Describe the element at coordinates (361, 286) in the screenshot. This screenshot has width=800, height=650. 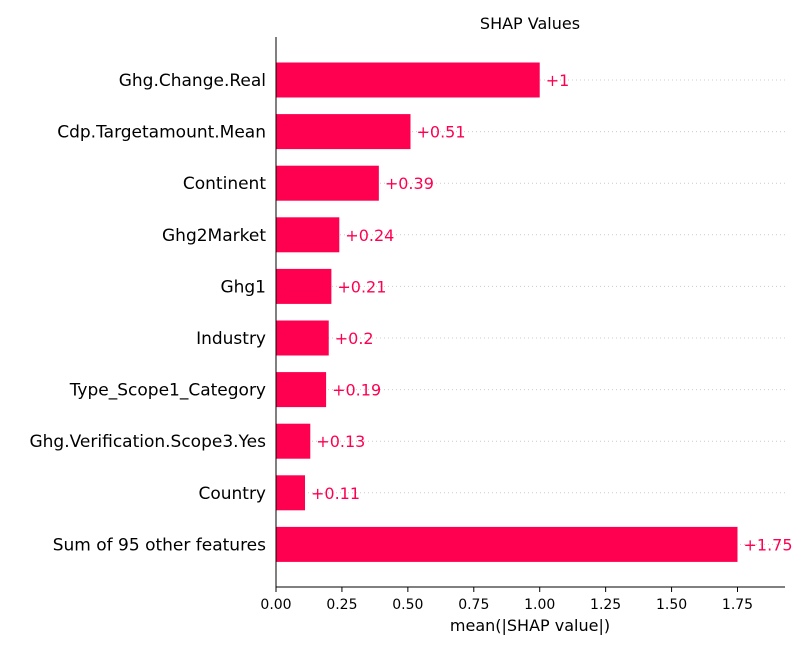
I see `value-label: +0.21` at that location.